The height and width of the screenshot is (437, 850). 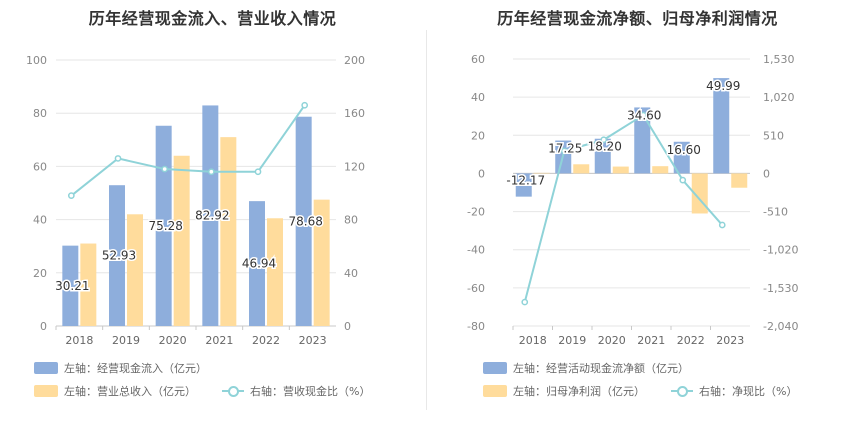 I want to click on data-label: 34.60, so click(x=644, y=115).